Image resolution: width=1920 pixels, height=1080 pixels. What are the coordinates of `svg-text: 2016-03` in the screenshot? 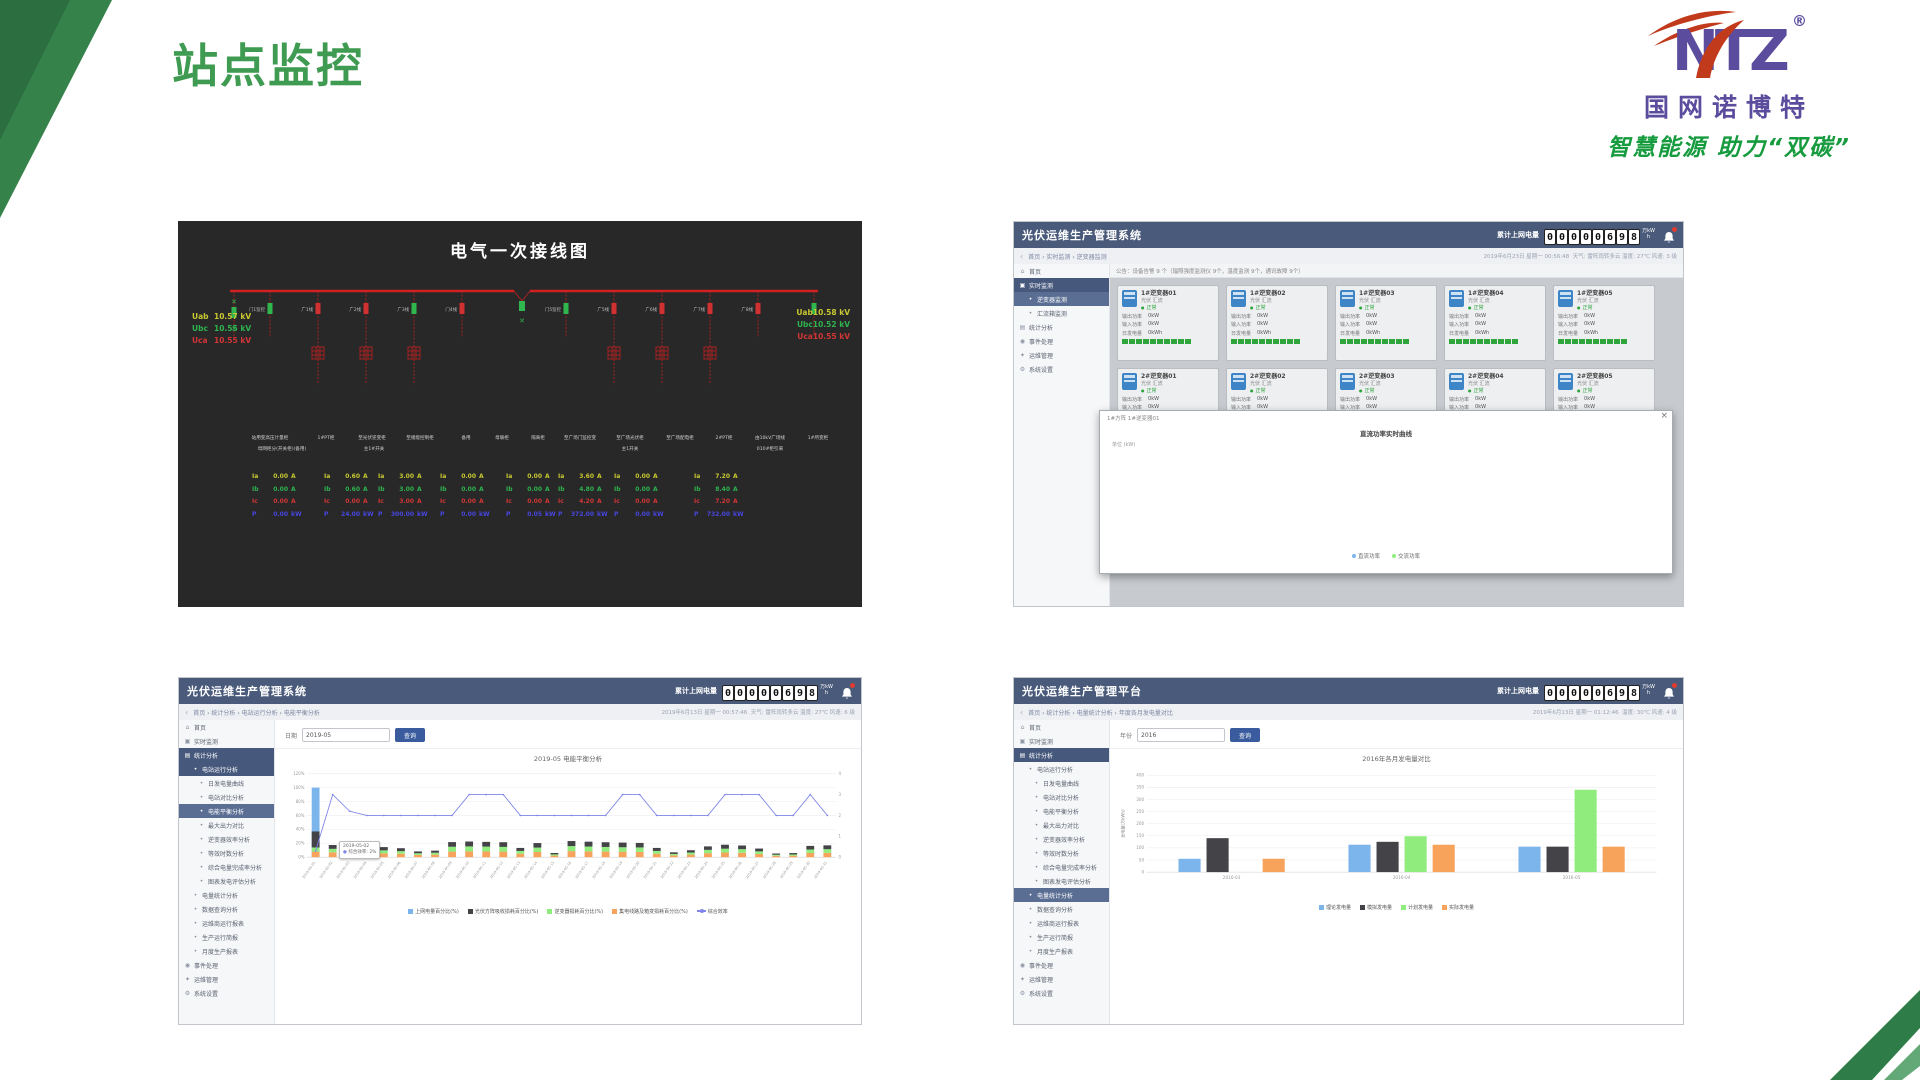 It's located at (1232, 877).